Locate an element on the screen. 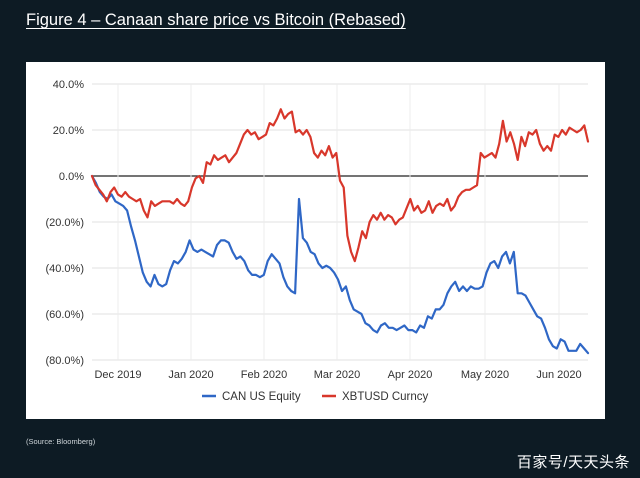 The image size is (640, 478). y-tick-label: (40.0%) is located at coordinates (64, 269).